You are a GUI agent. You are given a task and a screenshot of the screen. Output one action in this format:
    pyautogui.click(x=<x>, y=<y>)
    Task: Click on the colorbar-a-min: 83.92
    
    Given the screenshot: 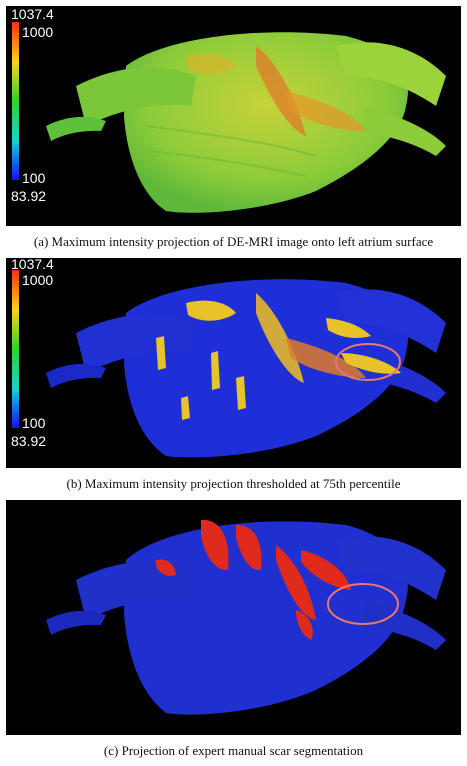 What is the action you would take?
    pyautogui.click(x=28, y=196)
    